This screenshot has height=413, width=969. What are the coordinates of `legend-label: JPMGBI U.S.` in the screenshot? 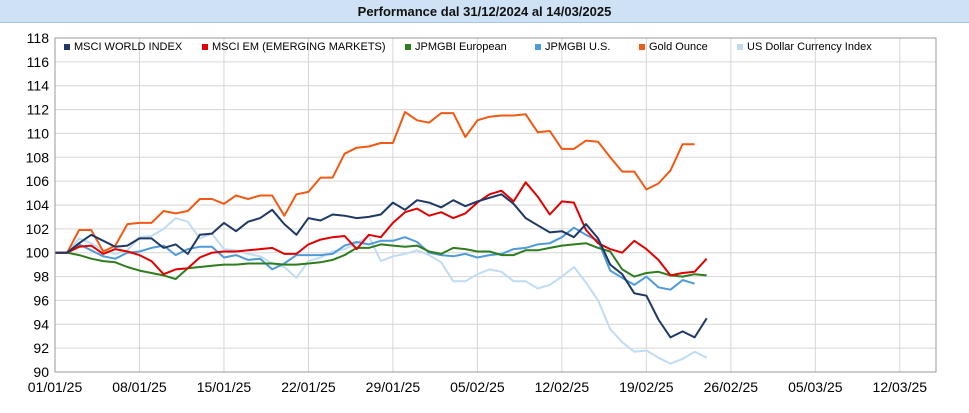 It's located at (577, 47).